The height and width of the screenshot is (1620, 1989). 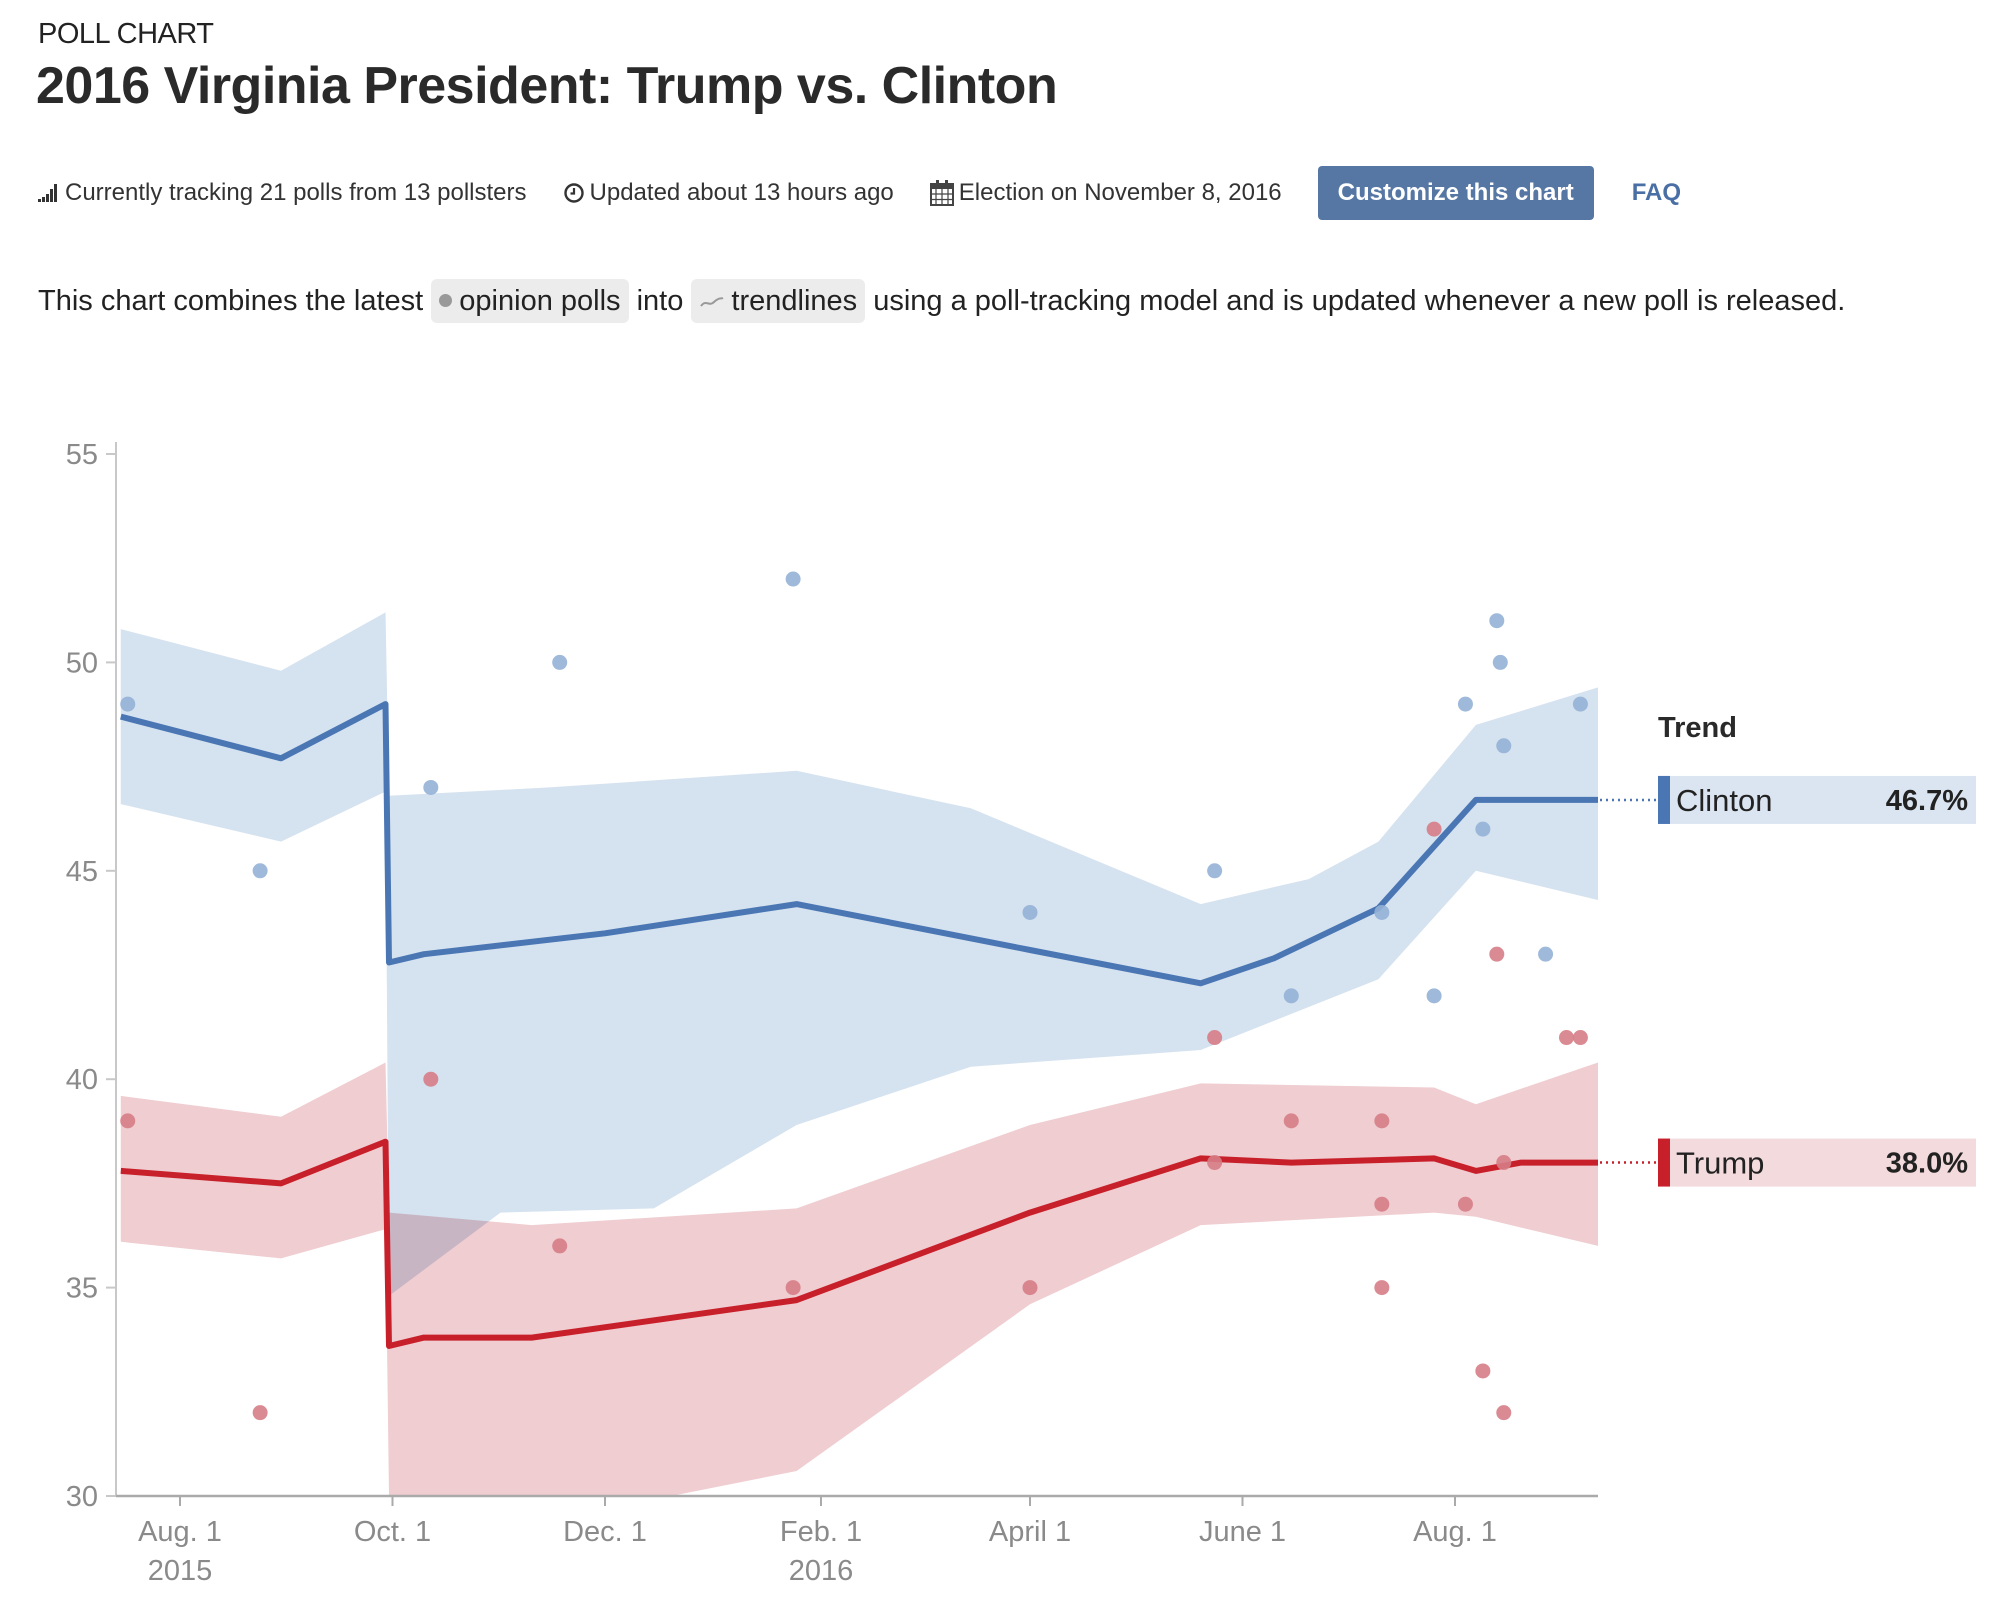 What do you see at coordinates (1656, 192) in the screenshot?
I see `faq-link: FAQ` at bounding box center [1656, 192].